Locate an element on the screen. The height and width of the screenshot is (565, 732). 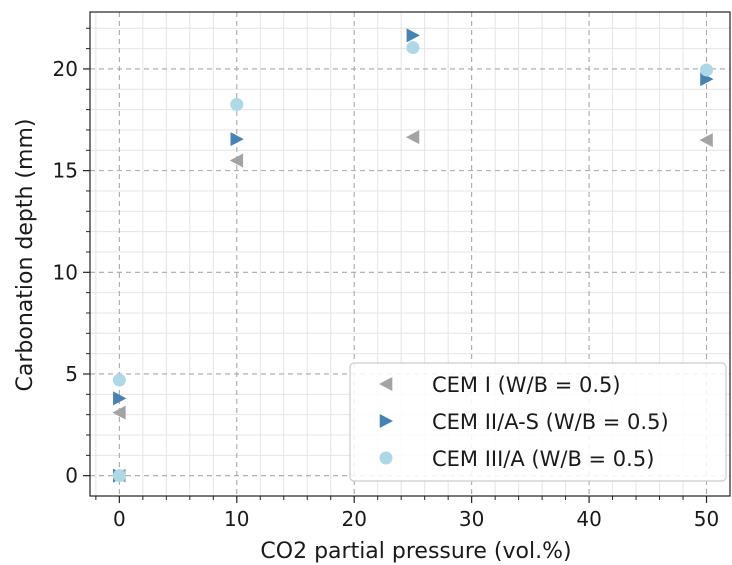
legend-label-1: CEM I (W/B = 0.5) is located at coordinates (526, 385).